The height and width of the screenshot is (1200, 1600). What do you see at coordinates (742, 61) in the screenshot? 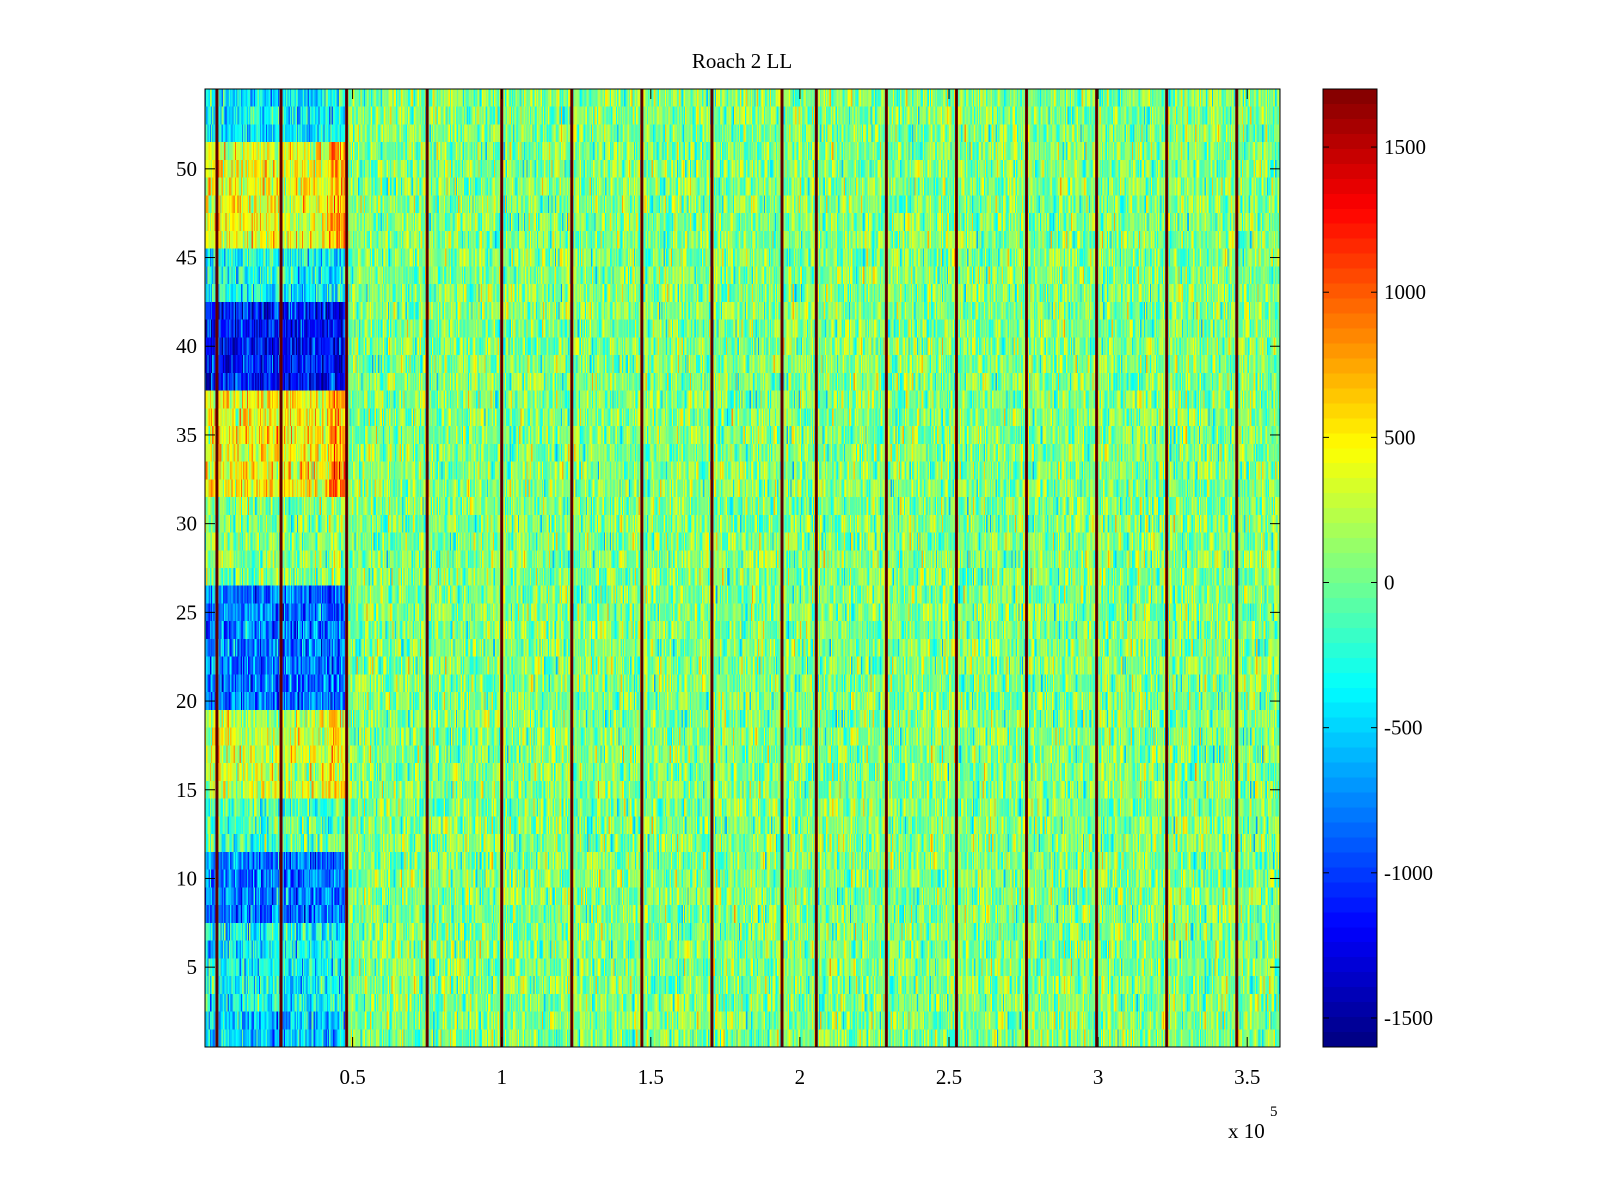
I see `chart-title: Roach 2 LL` at bounding box center [742, 61].